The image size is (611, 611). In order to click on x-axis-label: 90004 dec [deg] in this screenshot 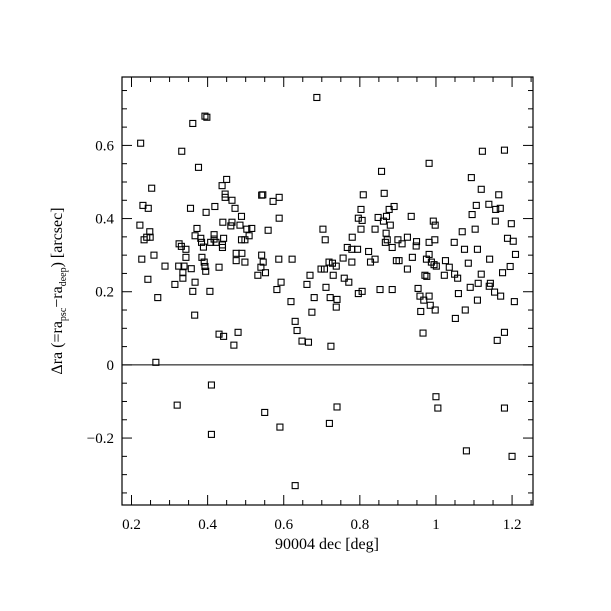, I will do `click(327, 544)`.